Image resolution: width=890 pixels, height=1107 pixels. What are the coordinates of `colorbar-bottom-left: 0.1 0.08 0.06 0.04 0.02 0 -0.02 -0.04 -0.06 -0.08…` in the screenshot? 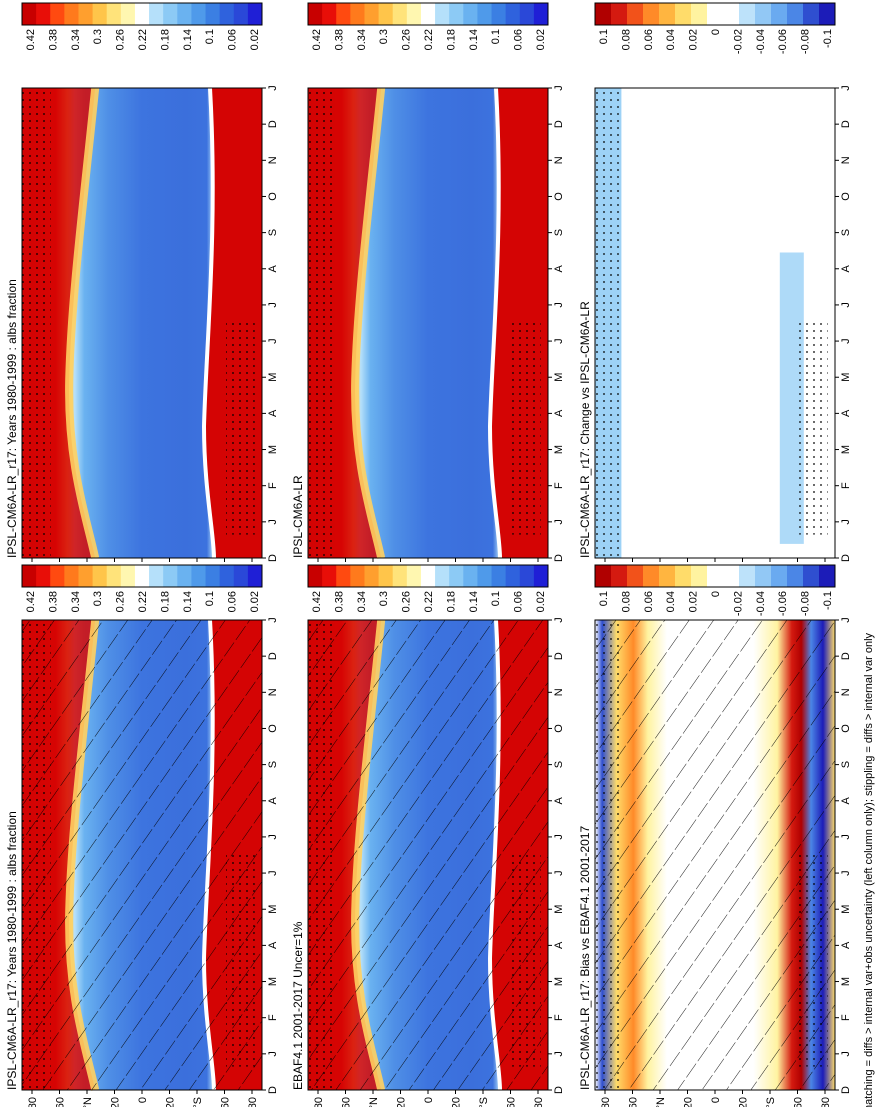 It's located at (715, 590).